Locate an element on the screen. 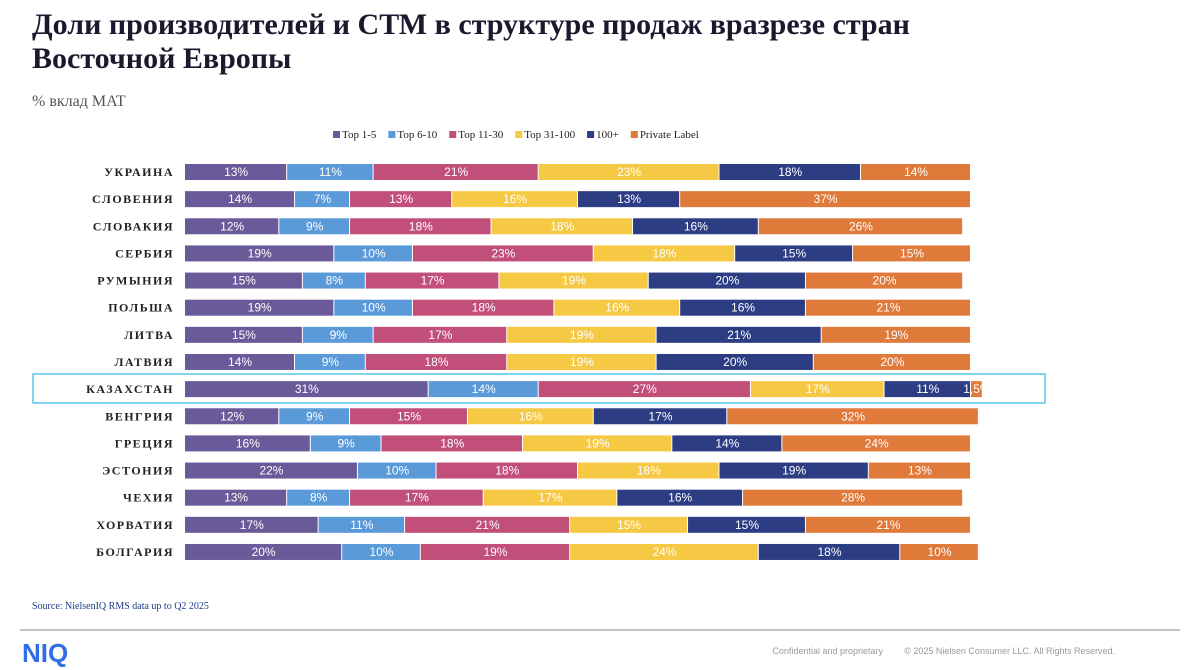 The height and width of the screenshot is (670, 1200). category-label: СЛОВАКИЯ is located at coordinates (133, 226).